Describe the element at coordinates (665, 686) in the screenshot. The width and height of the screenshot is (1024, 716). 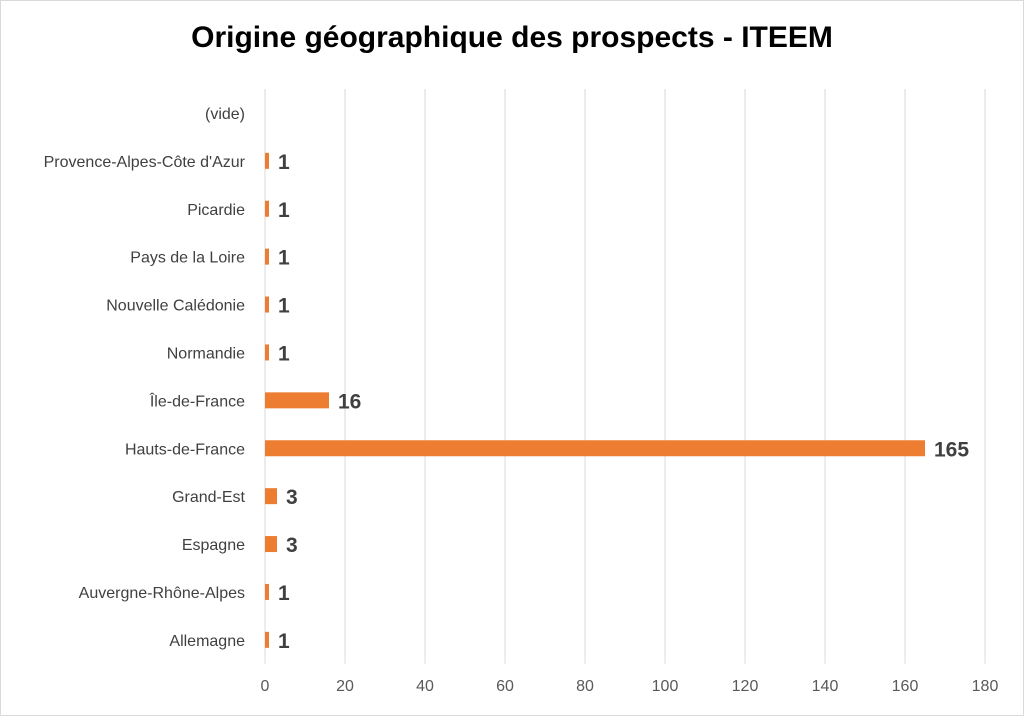
I see `x-tick-label: 100` at that location.